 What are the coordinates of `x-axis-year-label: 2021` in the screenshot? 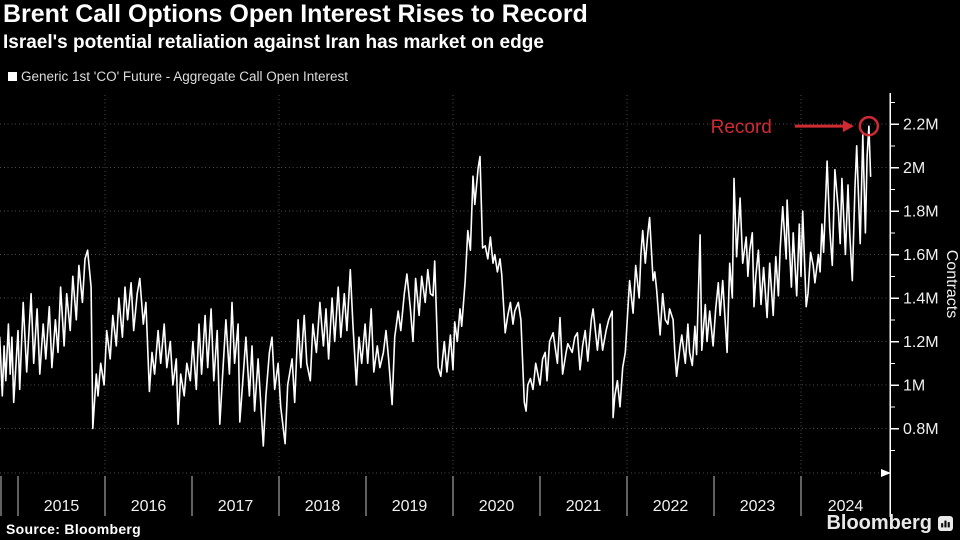 It's located at (584, 506).